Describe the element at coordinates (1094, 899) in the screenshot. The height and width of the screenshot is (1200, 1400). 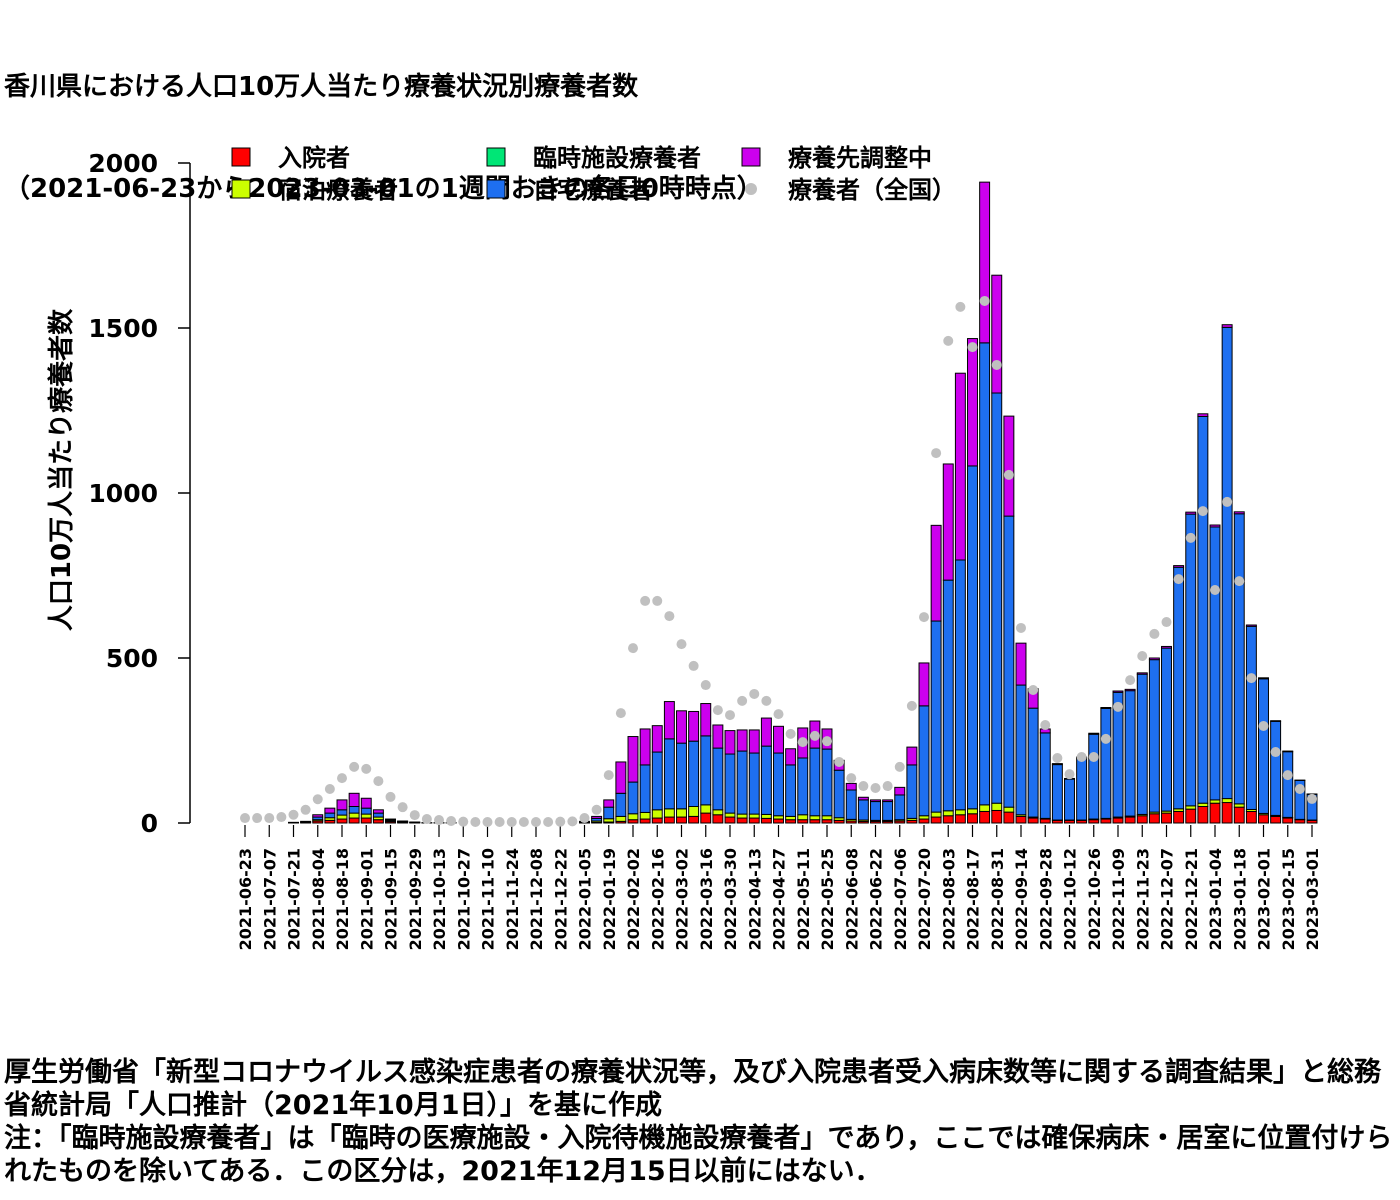
I see `x-tick-label: 2022-10-26` at that location.